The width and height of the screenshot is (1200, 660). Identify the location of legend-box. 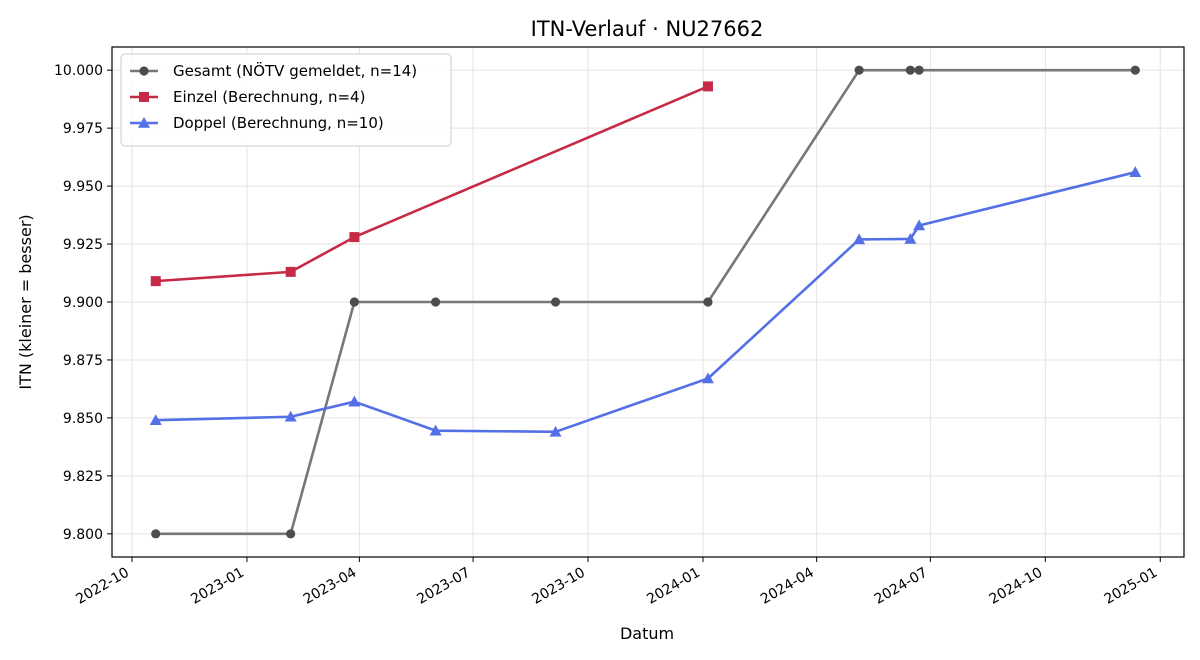
(286, 100).